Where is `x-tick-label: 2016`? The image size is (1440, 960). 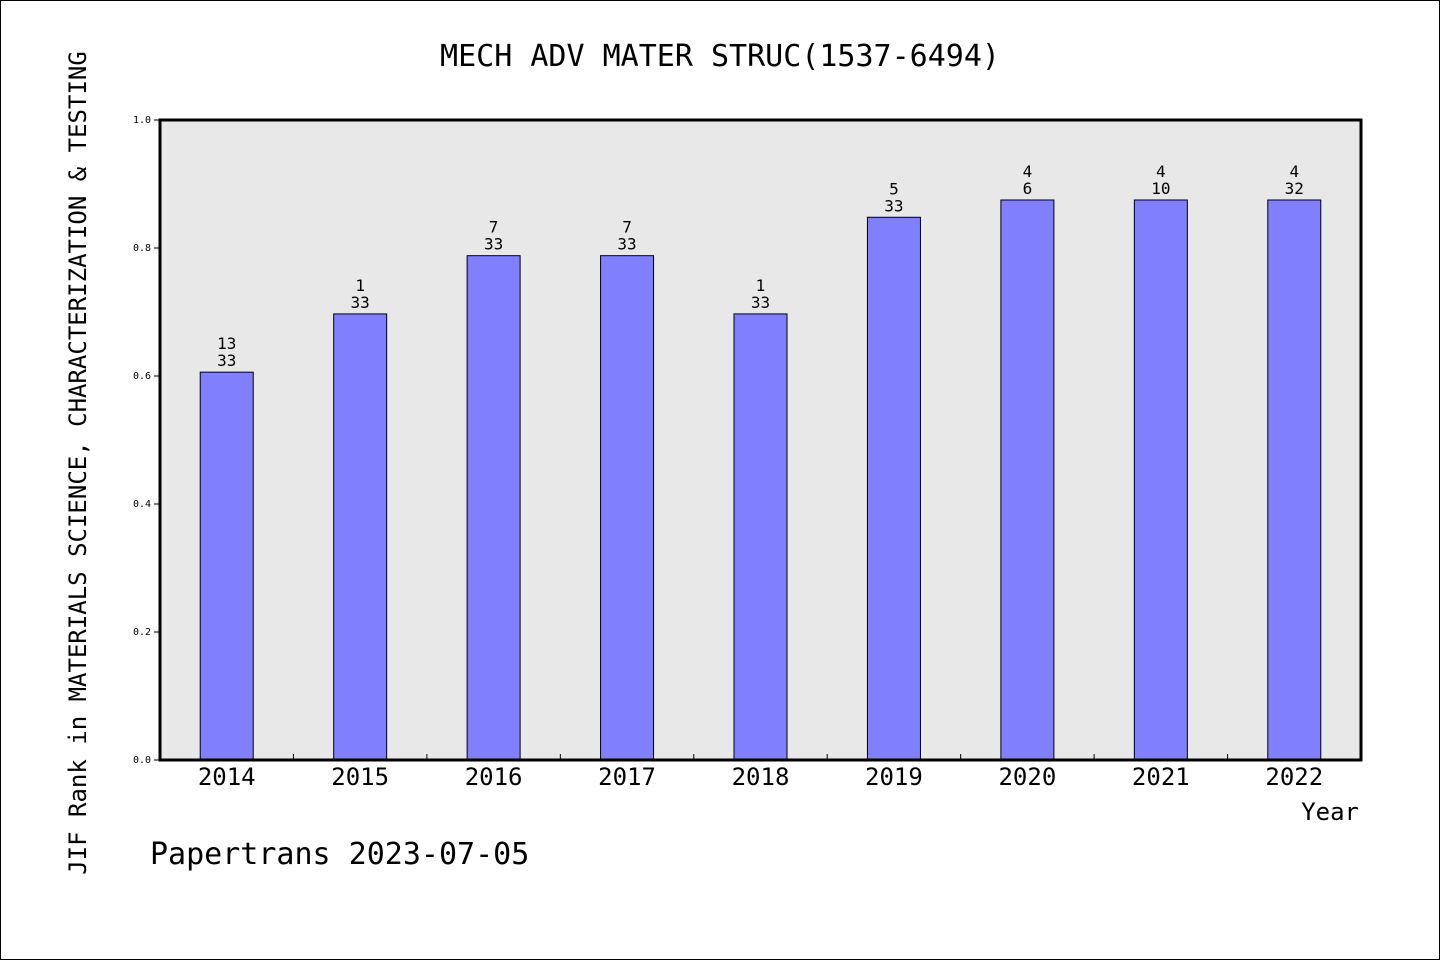
x-tick-label: 2016 is located at coordinates (494, 777).